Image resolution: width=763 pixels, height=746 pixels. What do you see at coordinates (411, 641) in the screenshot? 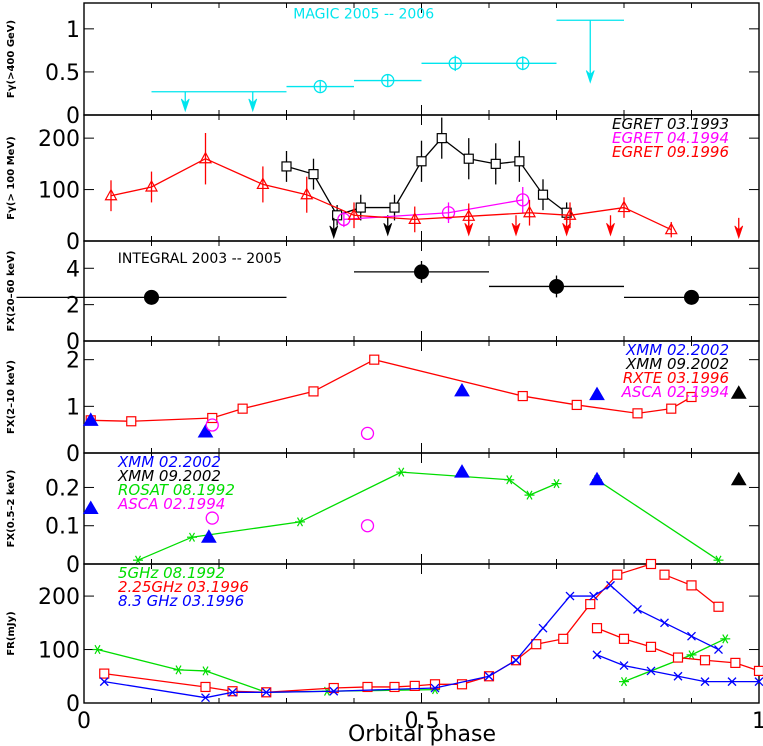
I see `series-8-3-ghz-03-1996` at bounding box center [411, 641].